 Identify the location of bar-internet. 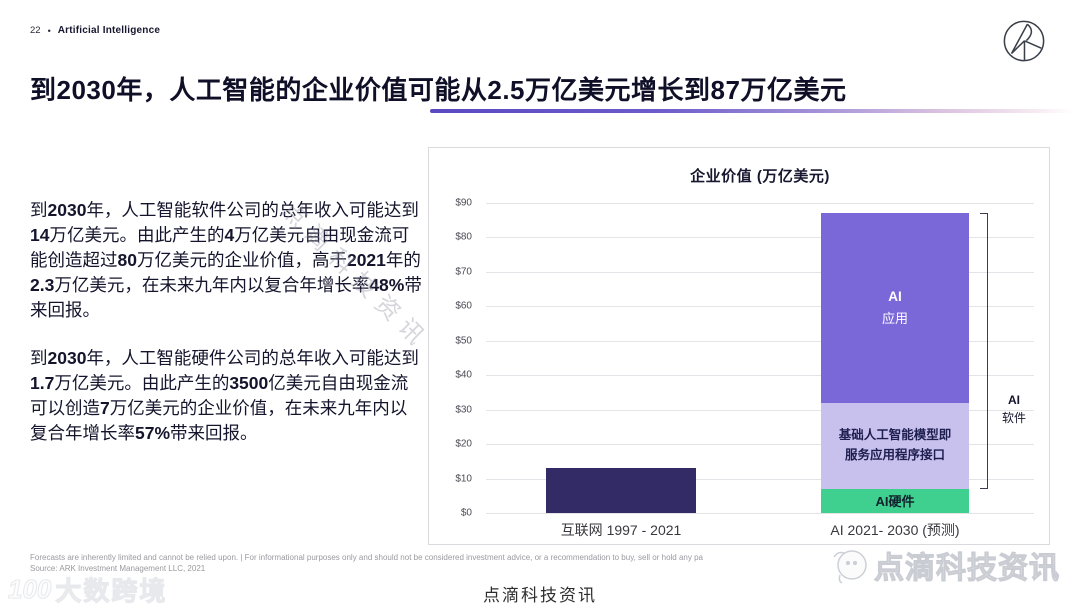
(621, 358).